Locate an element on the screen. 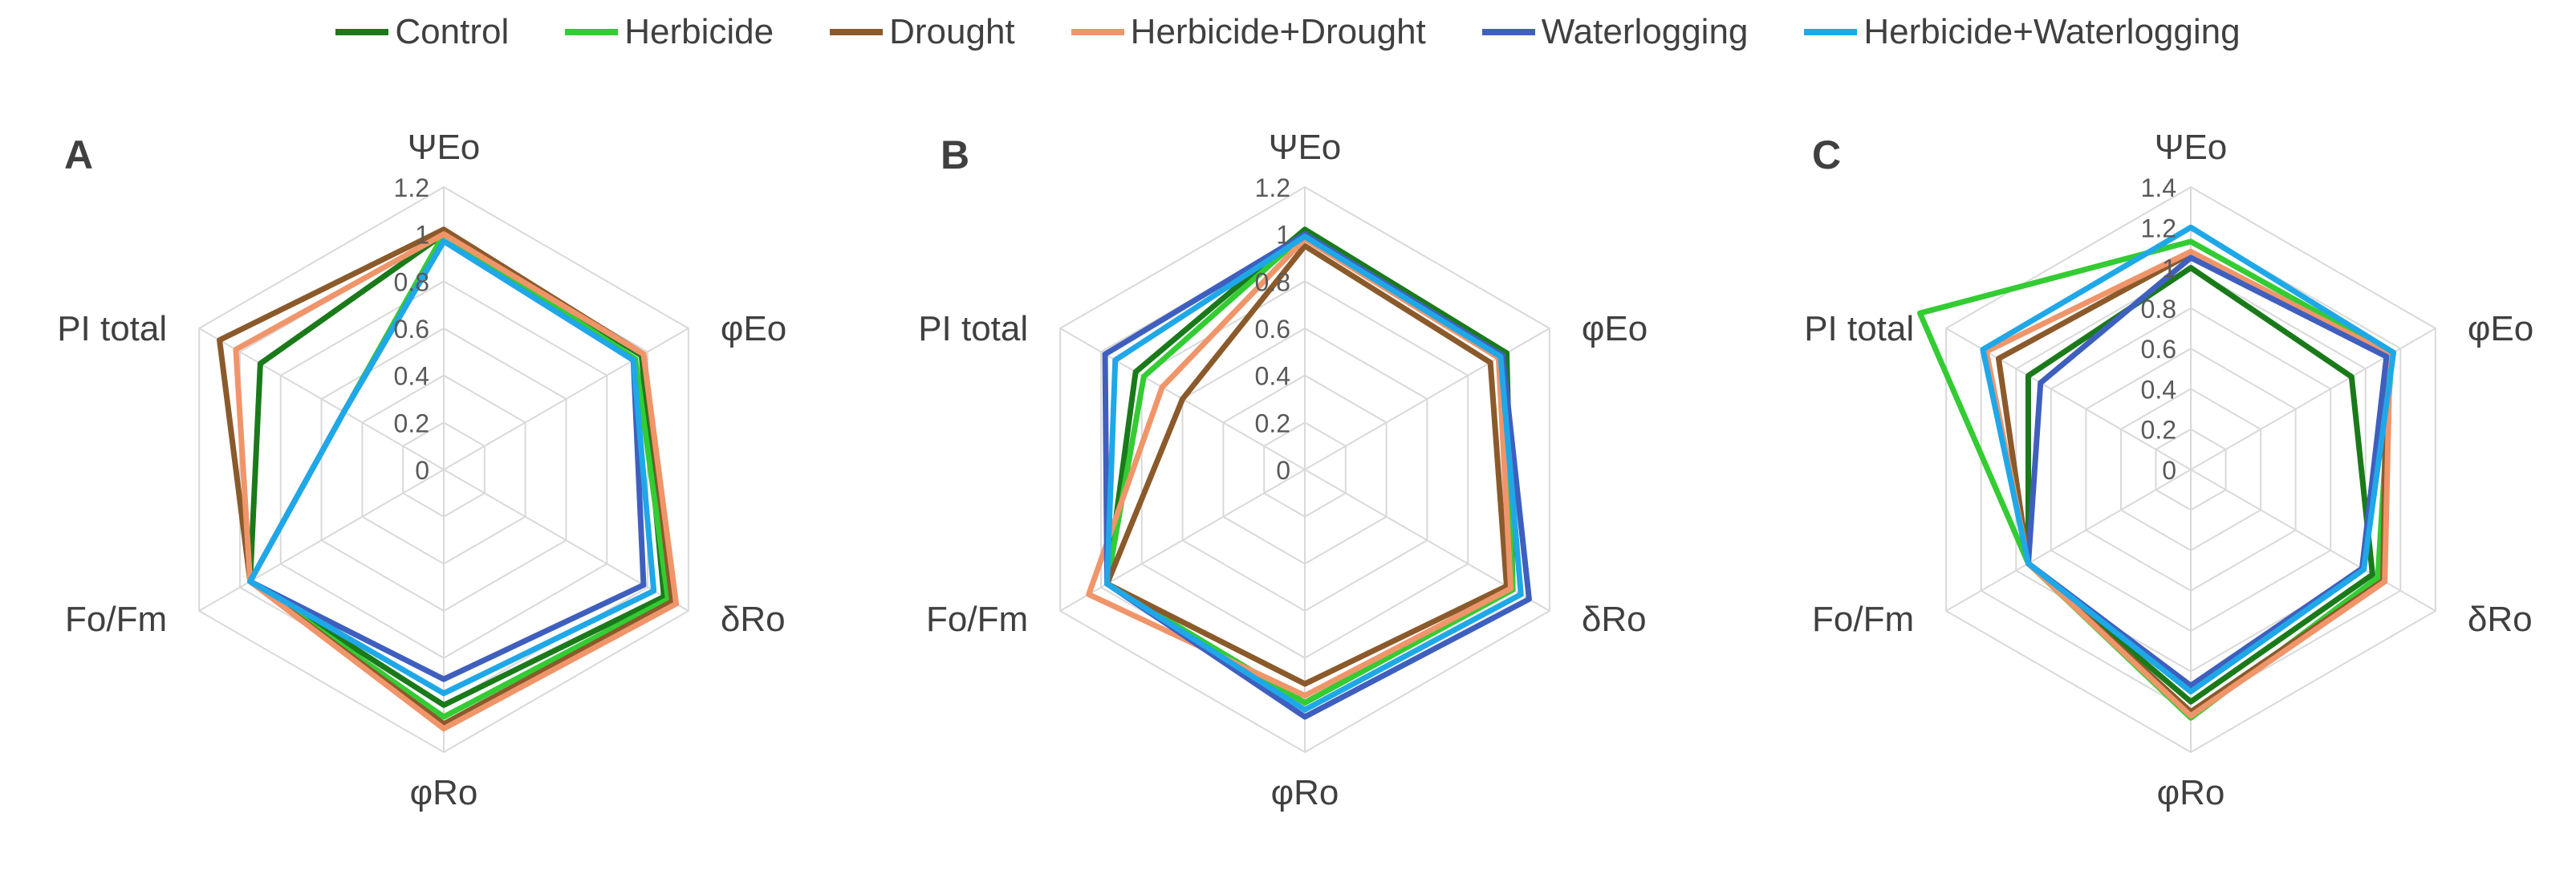 The height and width of the screenshot is (875, 2576). legend-item-herbicide-waterlogging: Herbicide+Waterlogging is located at coordinates (2022, 32).